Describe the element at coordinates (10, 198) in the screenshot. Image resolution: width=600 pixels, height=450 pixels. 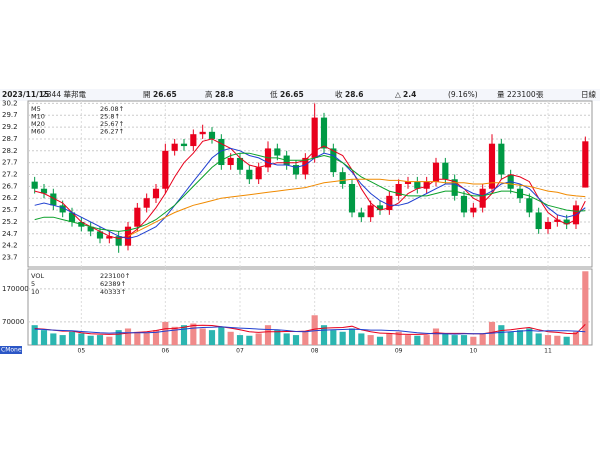
I see `y-tick-label: 26.2` at that location.